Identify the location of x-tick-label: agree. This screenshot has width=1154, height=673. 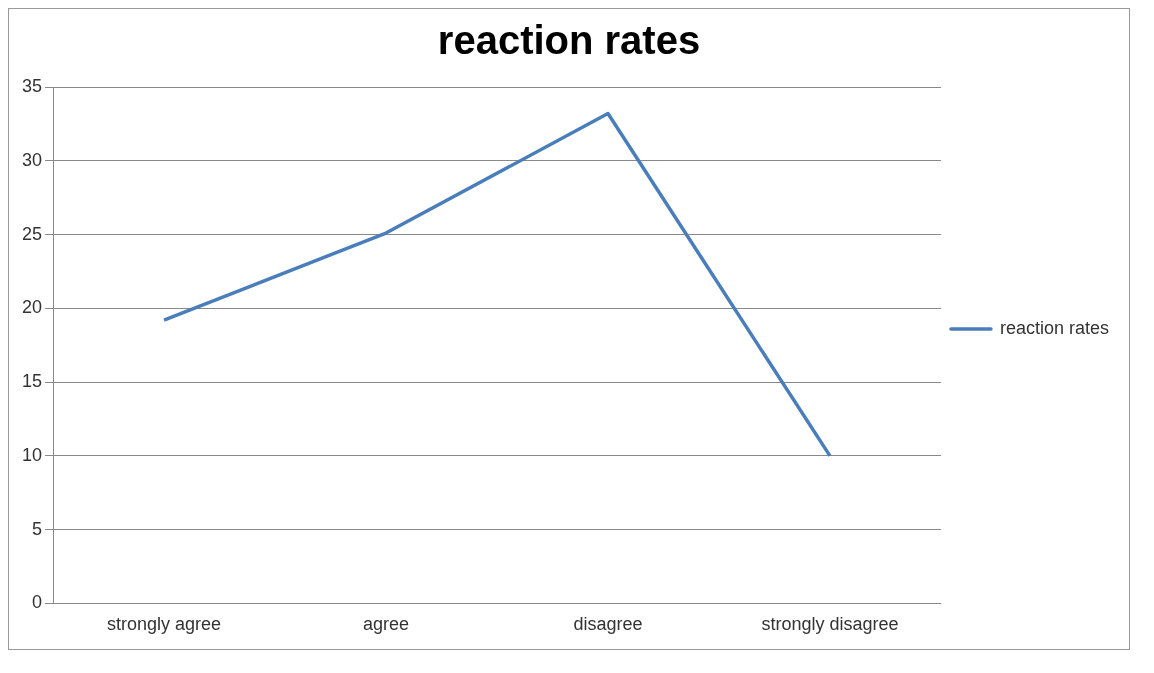
(386, 624).